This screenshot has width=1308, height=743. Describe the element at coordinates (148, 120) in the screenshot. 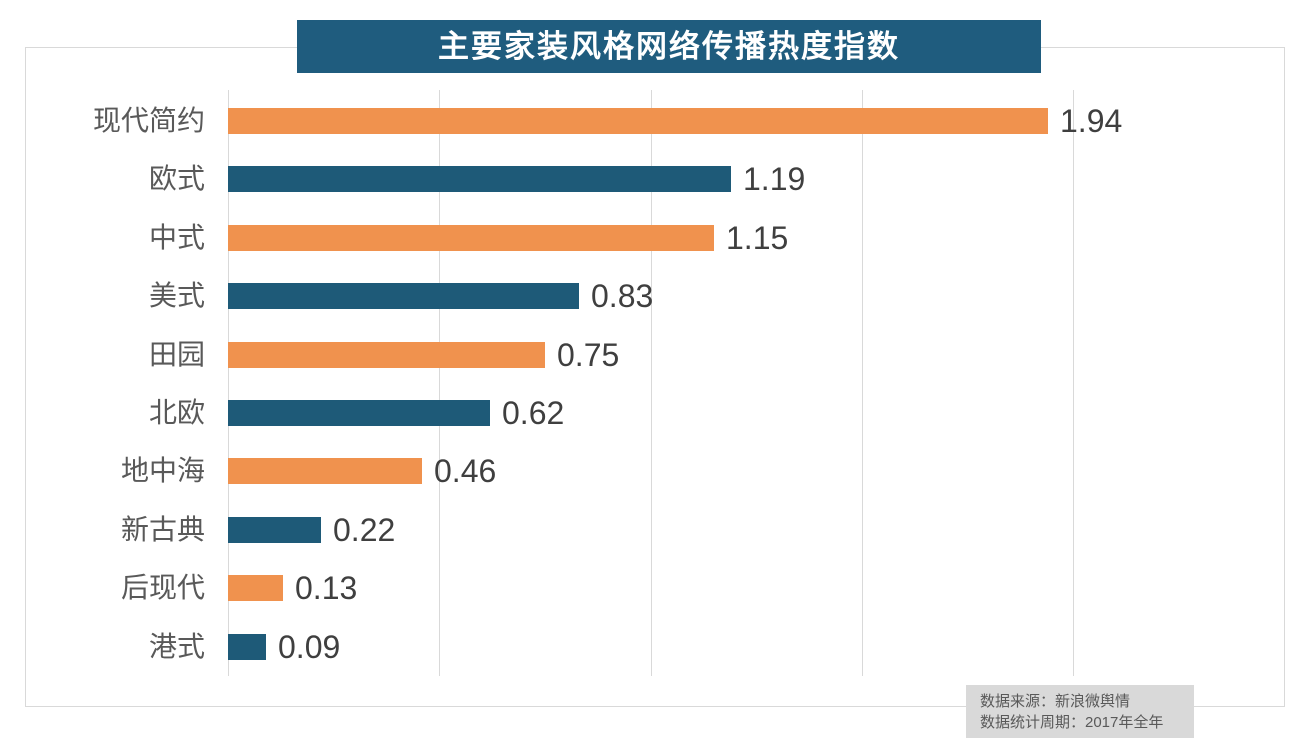

I see `category-label: 现代简约` at that location.